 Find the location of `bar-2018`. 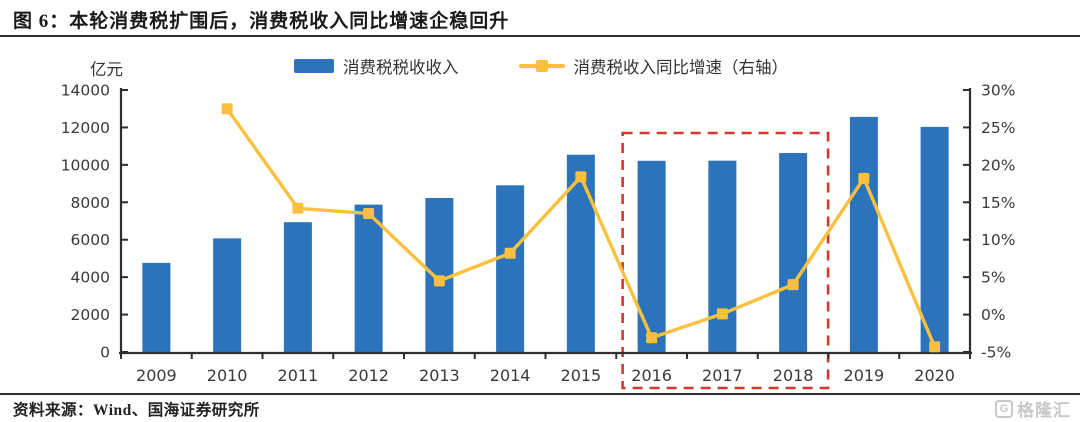

bar-2018 is located at coordinates (793, 252).